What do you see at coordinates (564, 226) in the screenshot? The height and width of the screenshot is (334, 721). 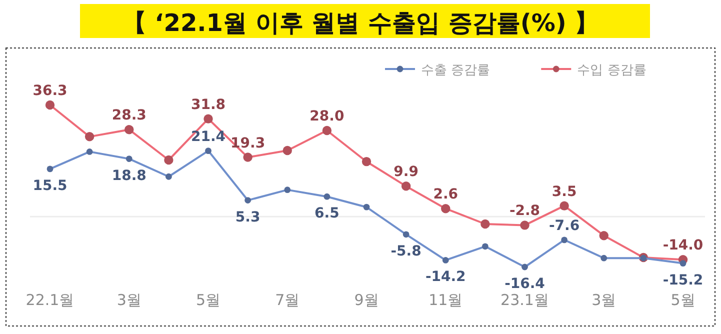 I see `data-label: -7.6` at bounding box center [564, 226].